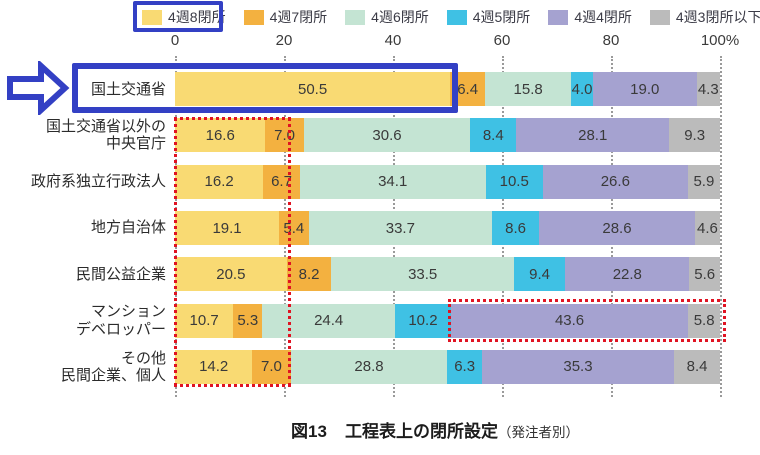 This screenshot has width=760, height=455. I want to click on figure-title-suffix: （発注者別）, so click(538, 432).